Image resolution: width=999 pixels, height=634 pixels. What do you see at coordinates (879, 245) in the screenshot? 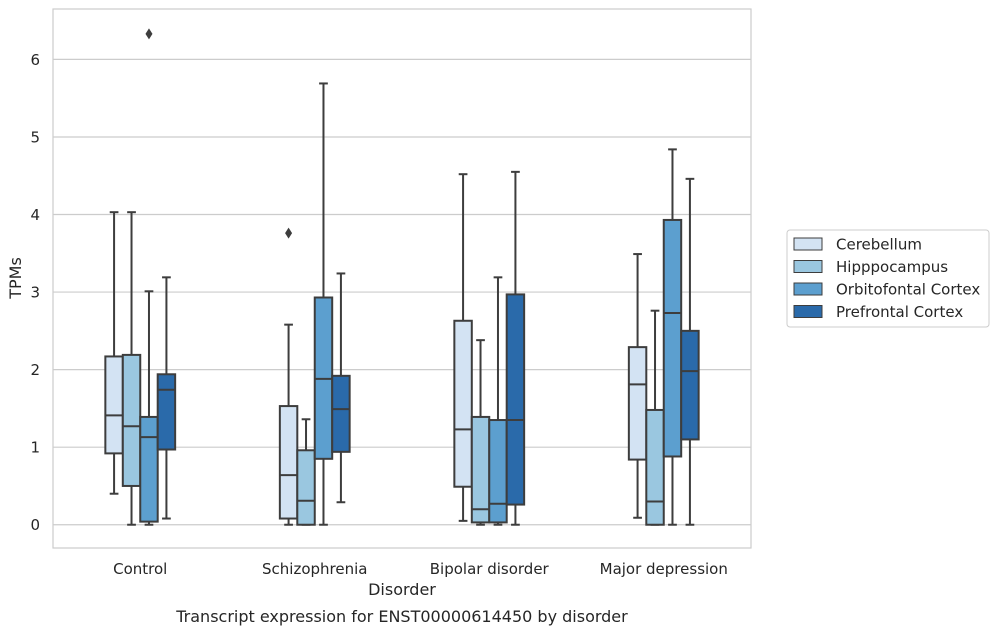
I see `legend-item-cerebellum-label: Cerebellum` at bounding box center [879, 245].